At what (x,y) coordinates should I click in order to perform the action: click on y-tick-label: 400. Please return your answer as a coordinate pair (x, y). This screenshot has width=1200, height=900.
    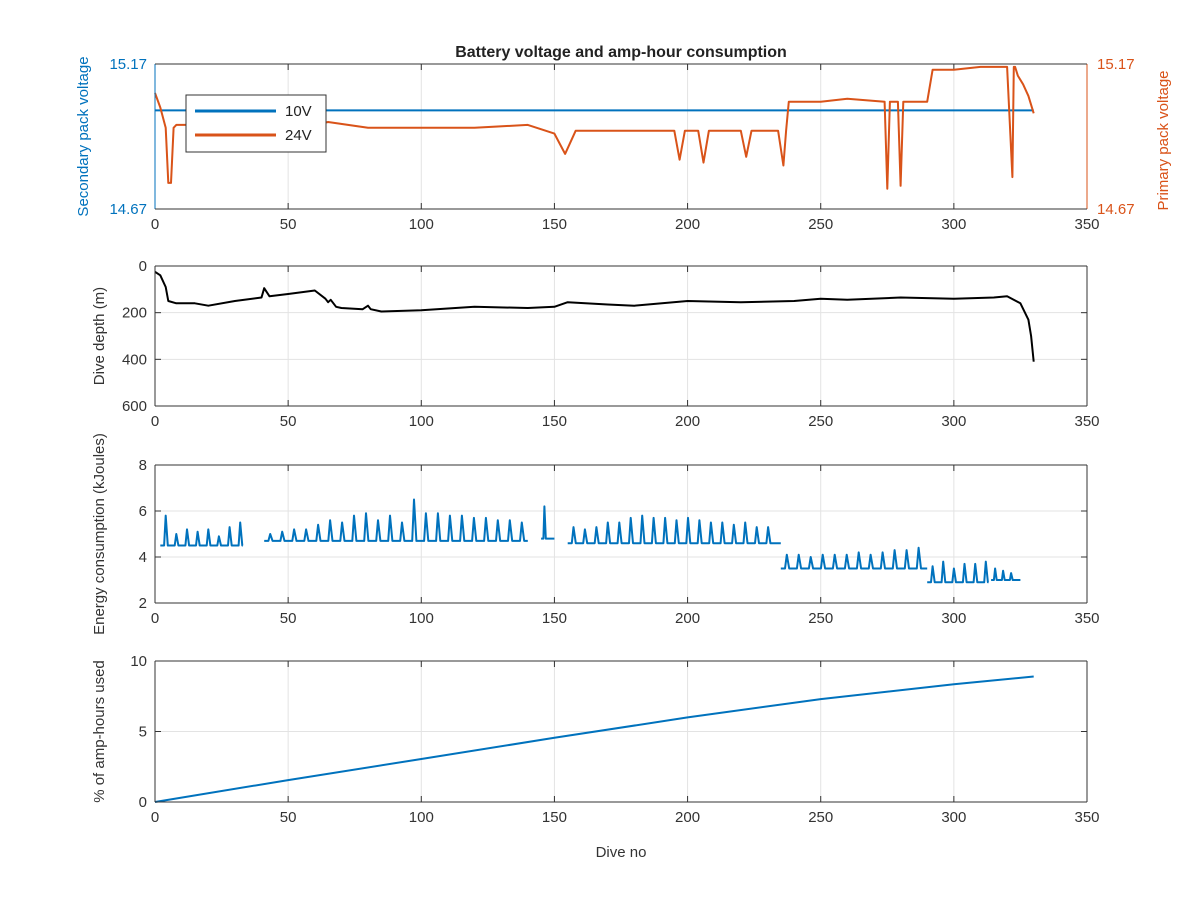
    Looking at the image, I should click on (134, 359).